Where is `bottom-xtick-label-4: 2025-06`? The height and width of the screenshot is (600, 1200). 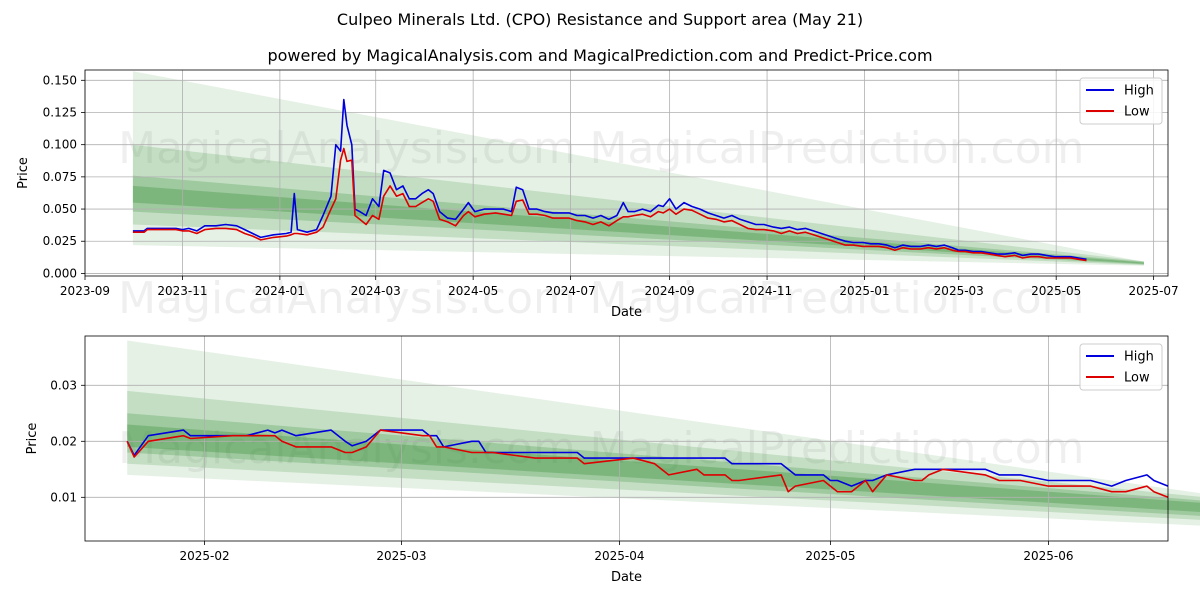 bottom-xtick-label-4: 2025-06 is located at coordinates (1048, 556).